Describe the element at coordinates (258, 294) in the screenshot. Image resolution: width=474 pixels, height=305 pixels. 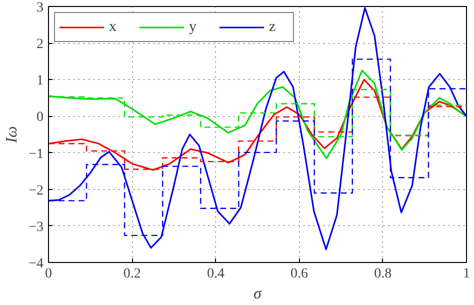
I see `x-axis-title: σ` at that location.